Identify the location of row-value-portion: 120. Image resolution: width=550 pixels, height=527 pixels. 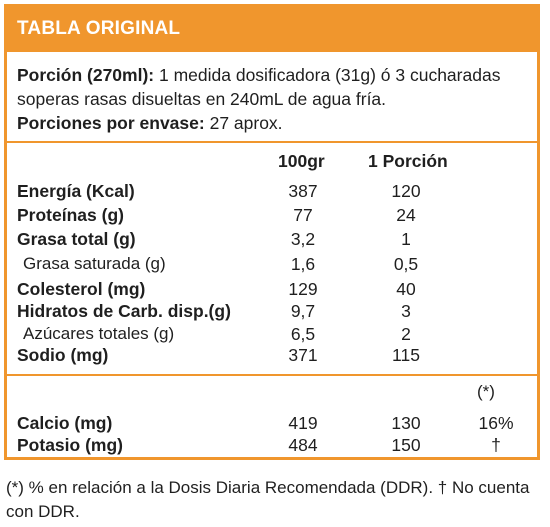
(406, 191).